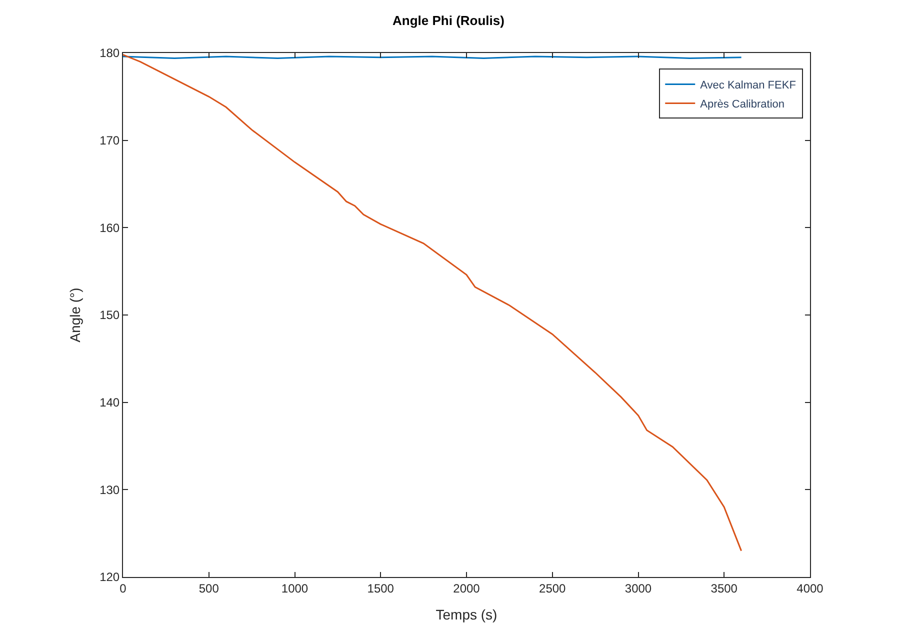  Describe the element at coordinates (110, 315) in the screenshot. I see `y-tick-label: 150` at that location.